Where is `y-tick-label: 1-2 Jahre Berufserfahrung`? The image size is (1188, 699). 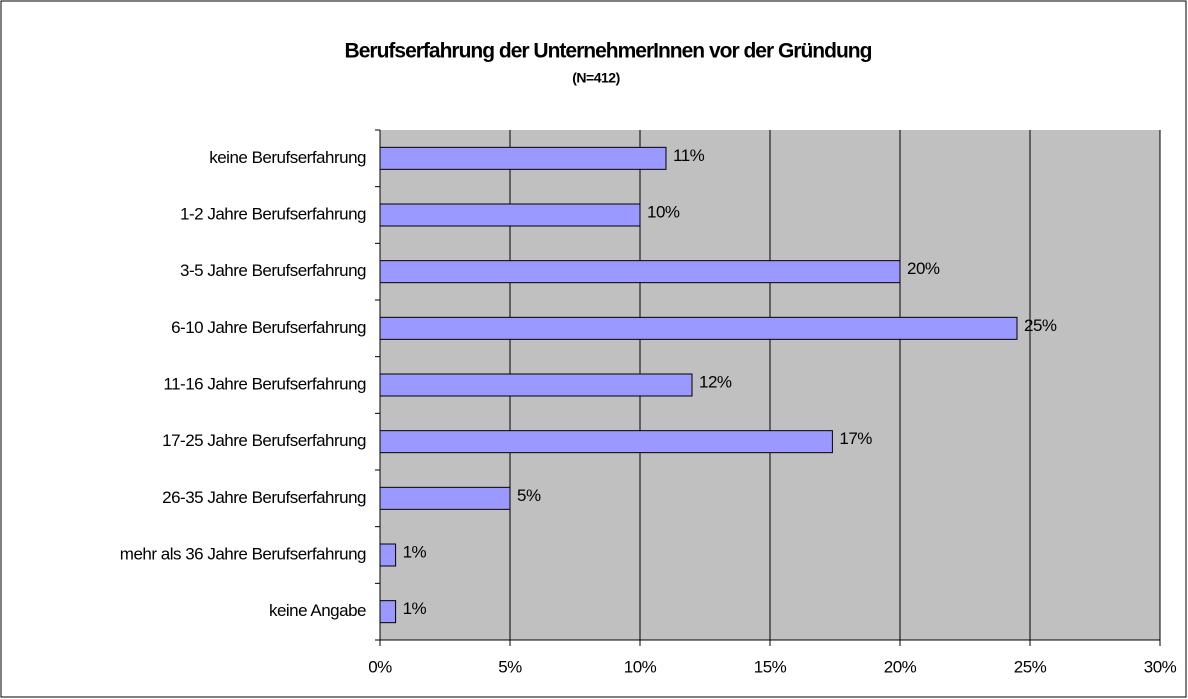 y-tick-label: 1-2 Jahre Berufserfahrung is located at coordinates (273, 213).